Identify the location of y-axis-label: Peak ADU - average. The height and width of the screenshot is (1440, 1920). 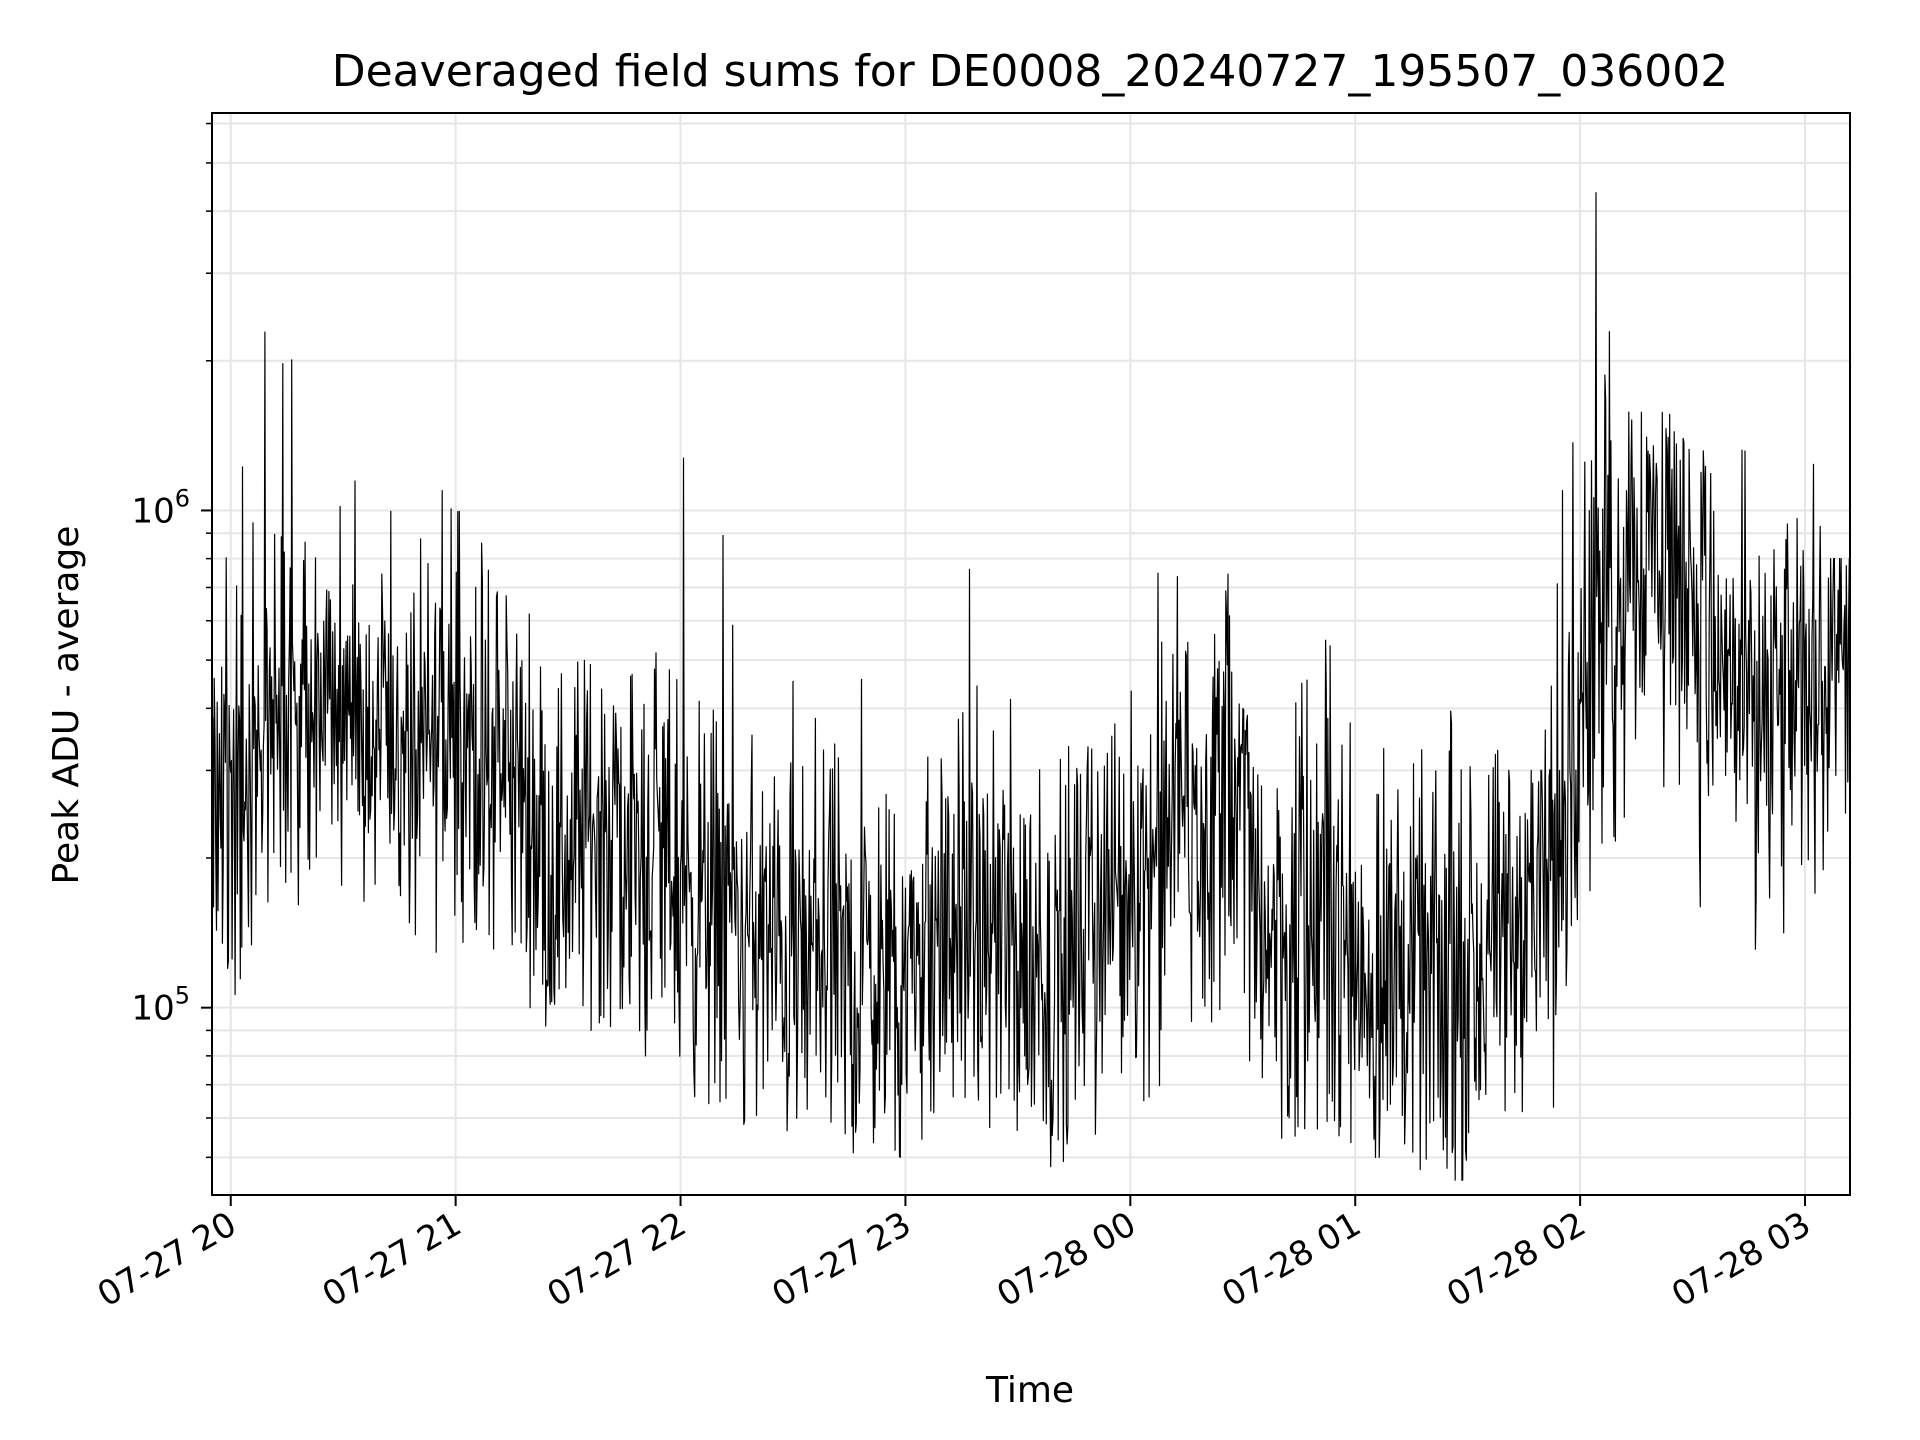
(66, 705).